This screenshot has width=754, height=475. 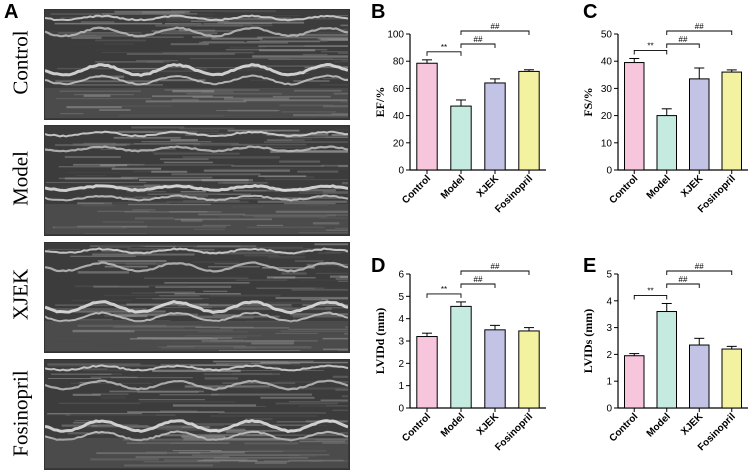 I want to click on y-axis-label: LVIDd (mm), so click(x=380, y=341).